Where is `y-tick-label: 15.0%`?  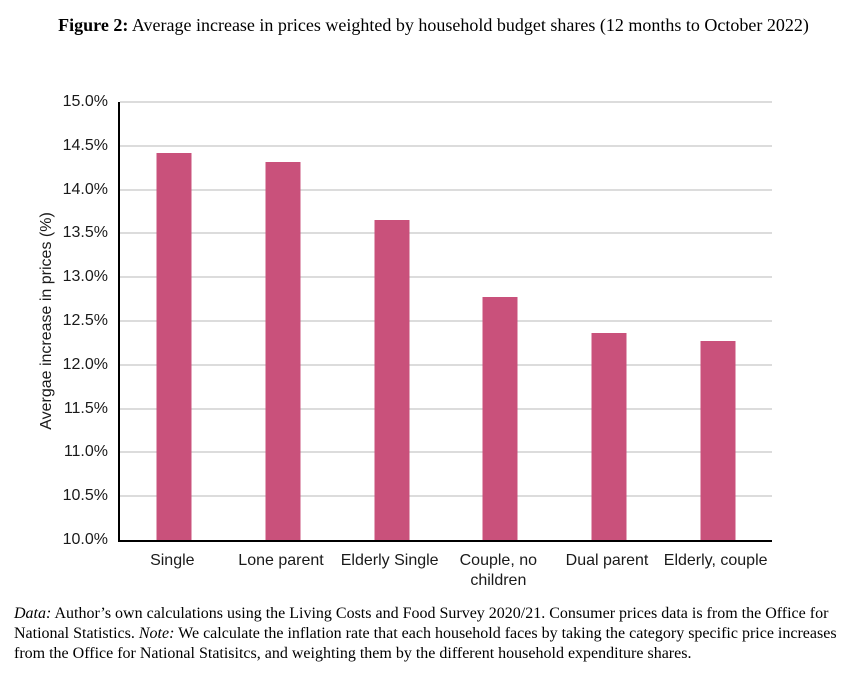
y-tick-label: 15.0% is located at coordinates (85, 101).